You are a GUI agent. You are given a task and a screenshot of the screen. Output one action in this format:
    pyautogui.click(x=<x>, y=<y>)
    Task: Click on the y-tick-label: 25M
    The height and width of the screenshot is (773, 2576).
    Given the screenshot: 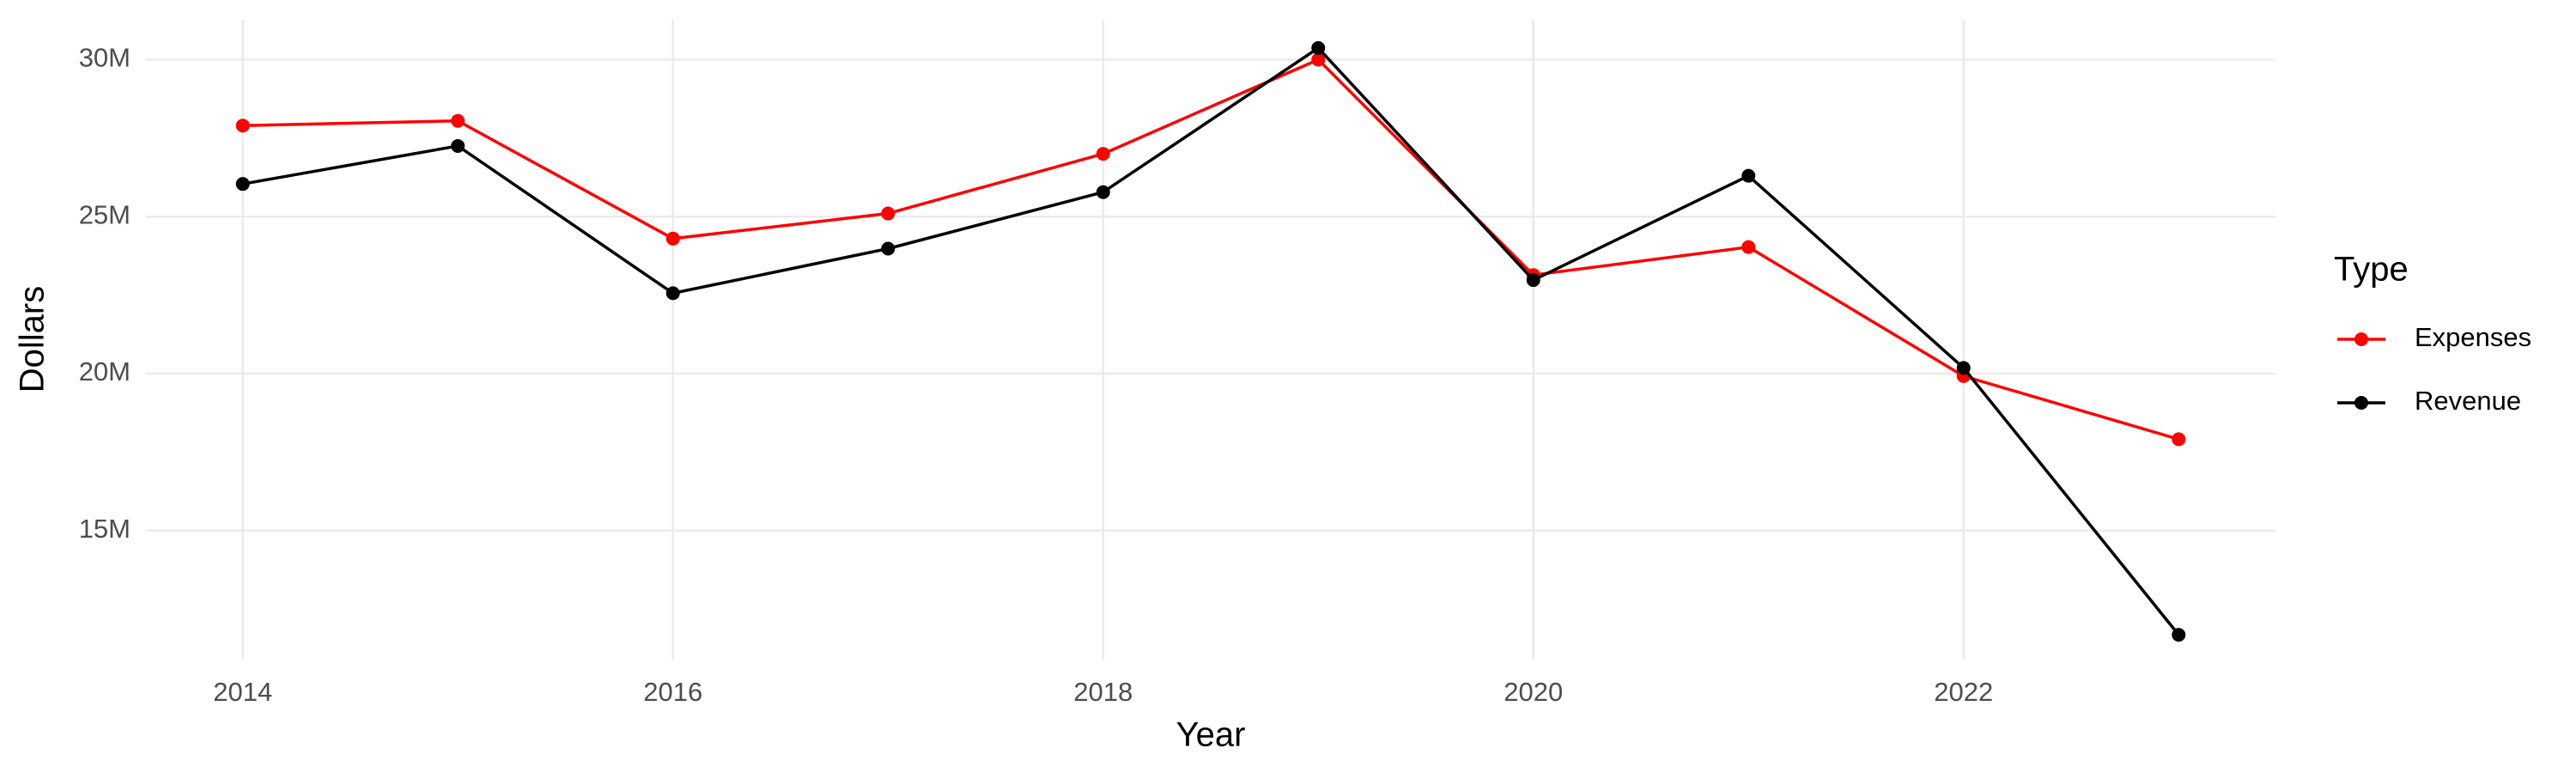 What is the action you would take?
    pyautogui.click(x=105, y=214)
    